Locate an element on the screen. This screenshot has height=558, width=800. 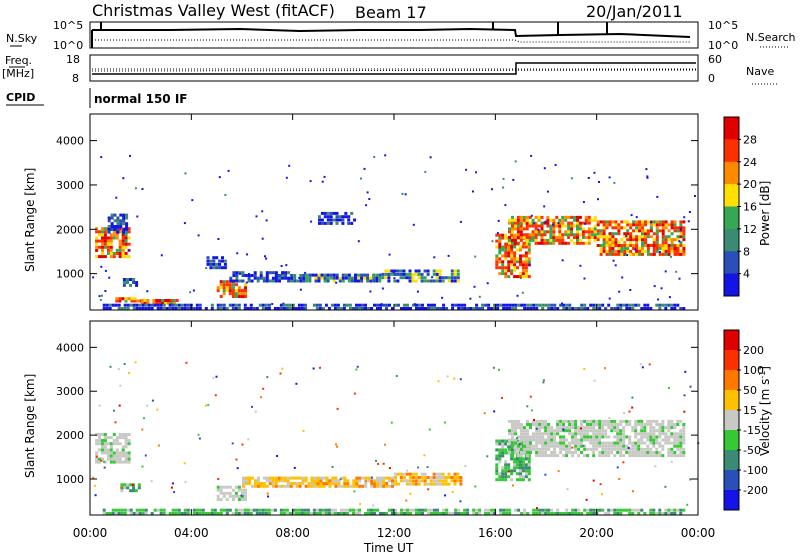
nsearch-line is located at coordinates (391, 41).